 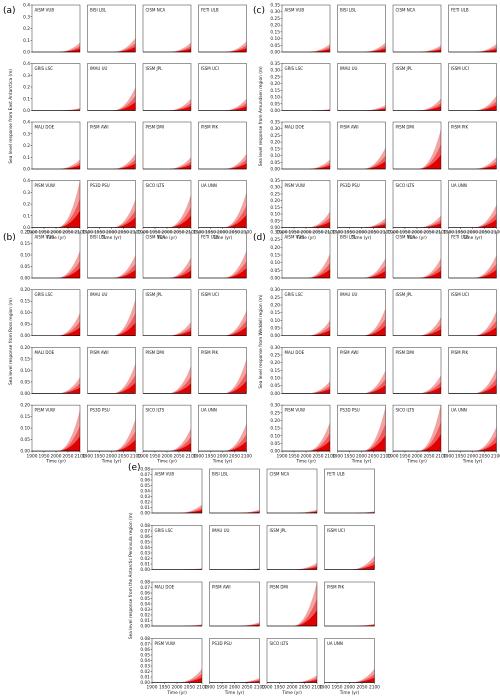 What do you see at coordinates (9, 238) in the screenshot?
I see `panel-label-b: (b)` at bounding box center [9, 238].